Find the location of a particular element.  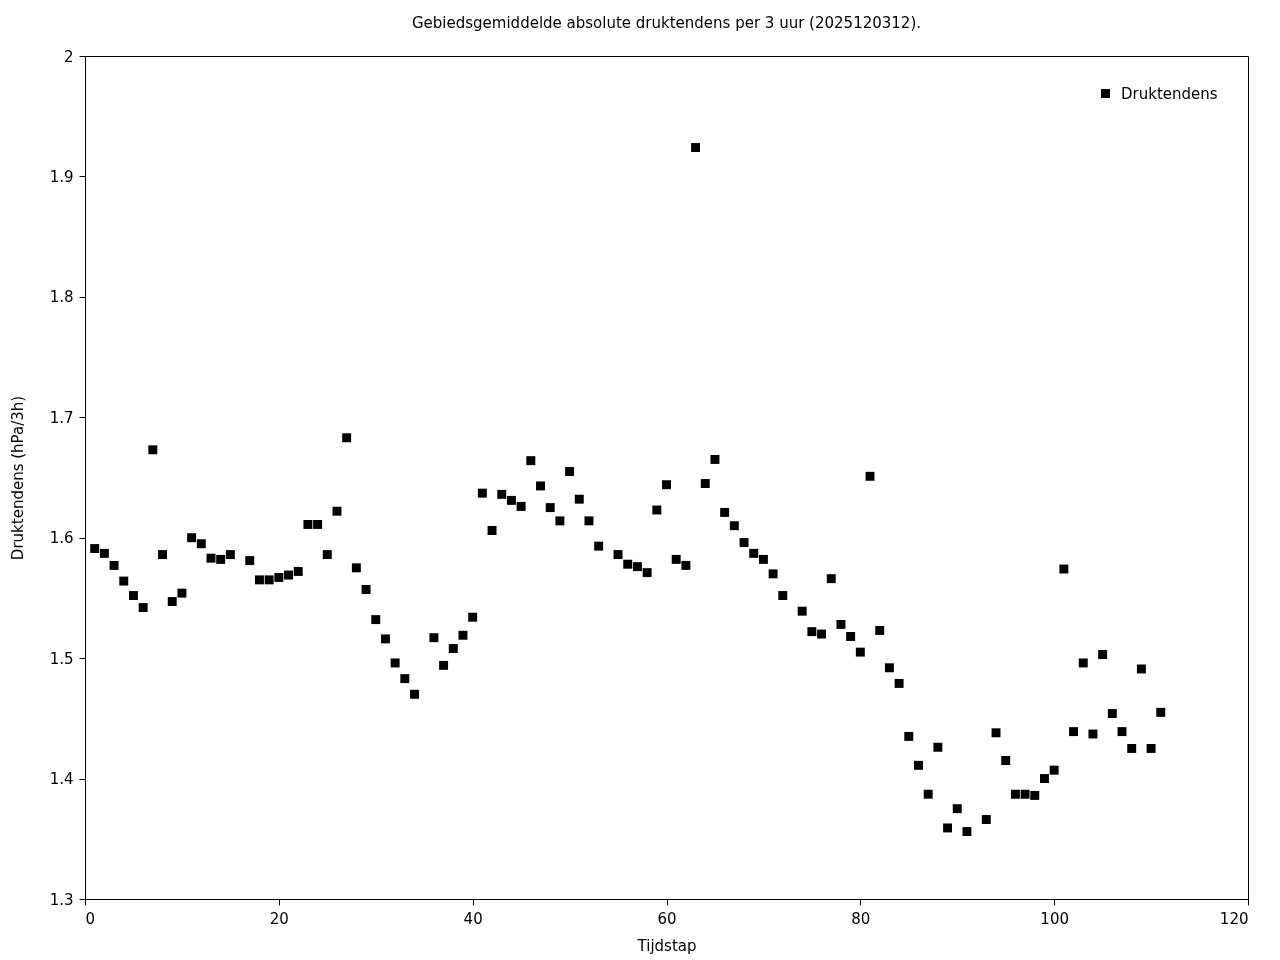

y-tick-label: 1.8 is located at coordinates (61, 297).